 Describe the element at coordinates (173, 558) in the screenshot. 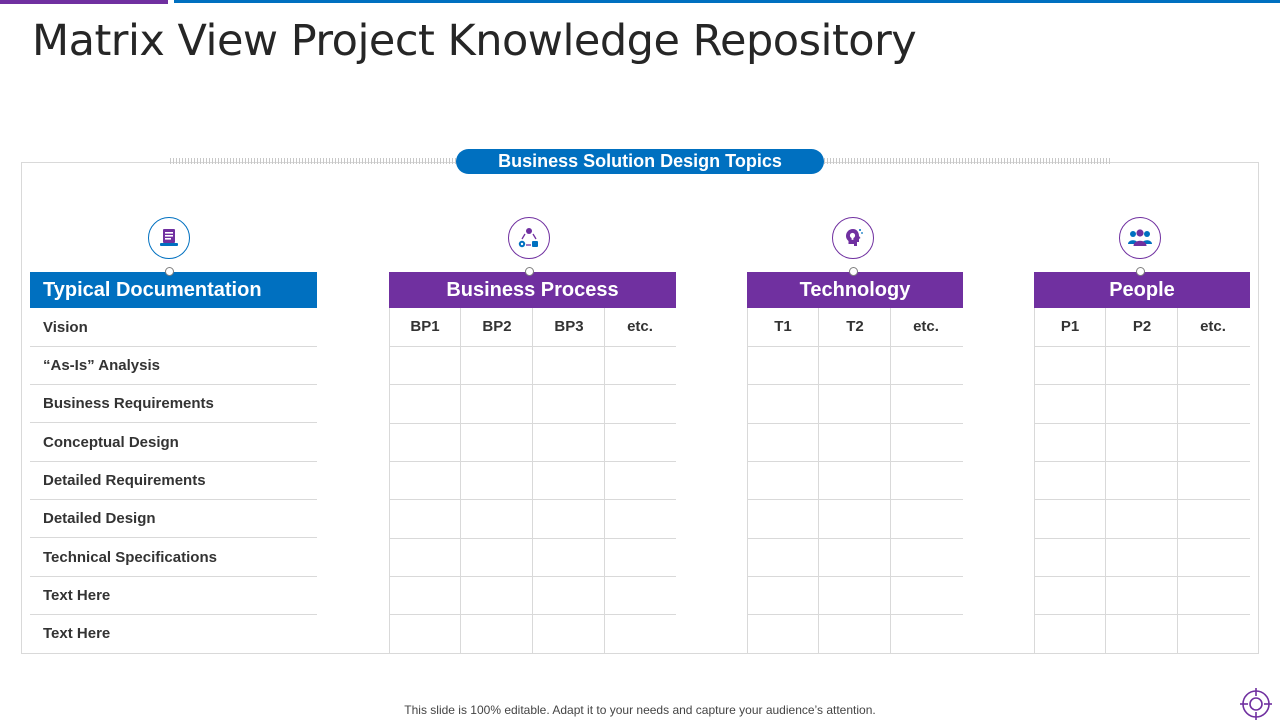

I see `doc-row-technical-specifications: Technical Specifications` at that location.